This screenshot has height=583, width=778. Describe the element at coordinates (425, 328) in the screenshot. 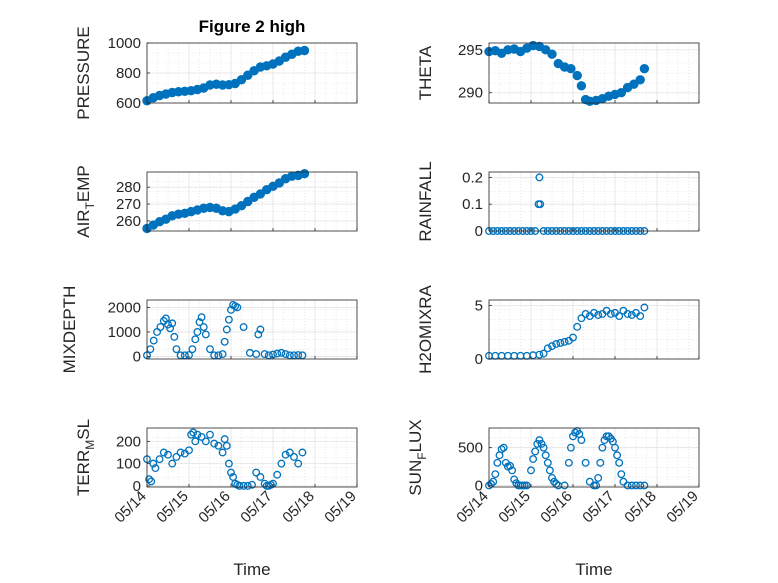

I see `y-axis-label: H2OMIXRA` at that location.